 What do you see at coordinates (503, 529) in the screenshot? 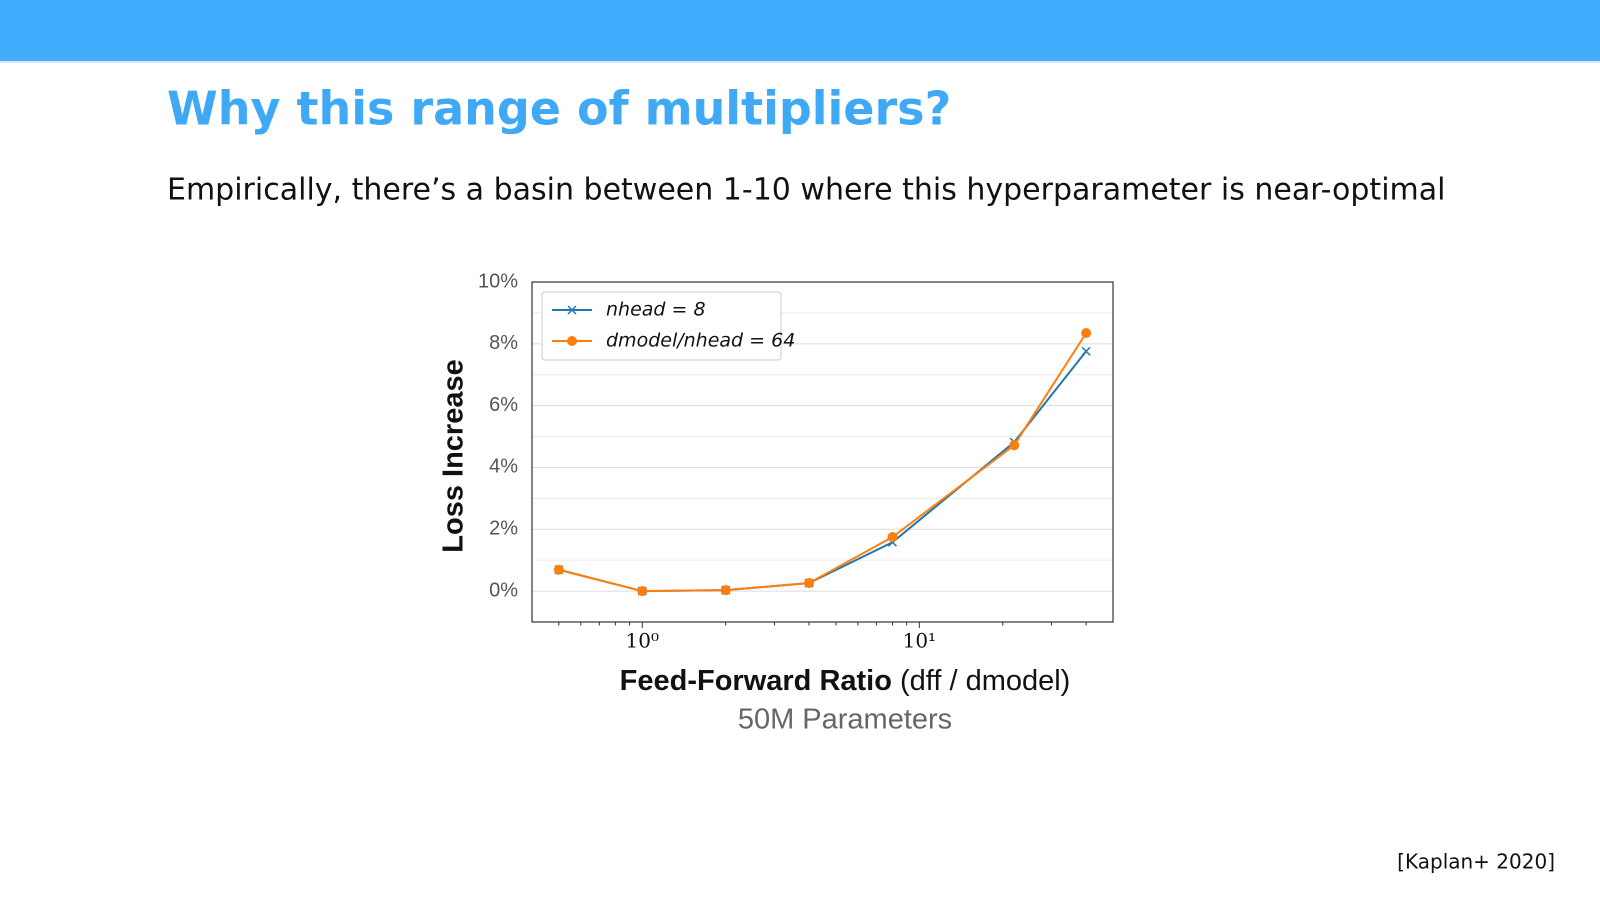
I see `y-tick-label: 2%` at bounding box center [503, 529].